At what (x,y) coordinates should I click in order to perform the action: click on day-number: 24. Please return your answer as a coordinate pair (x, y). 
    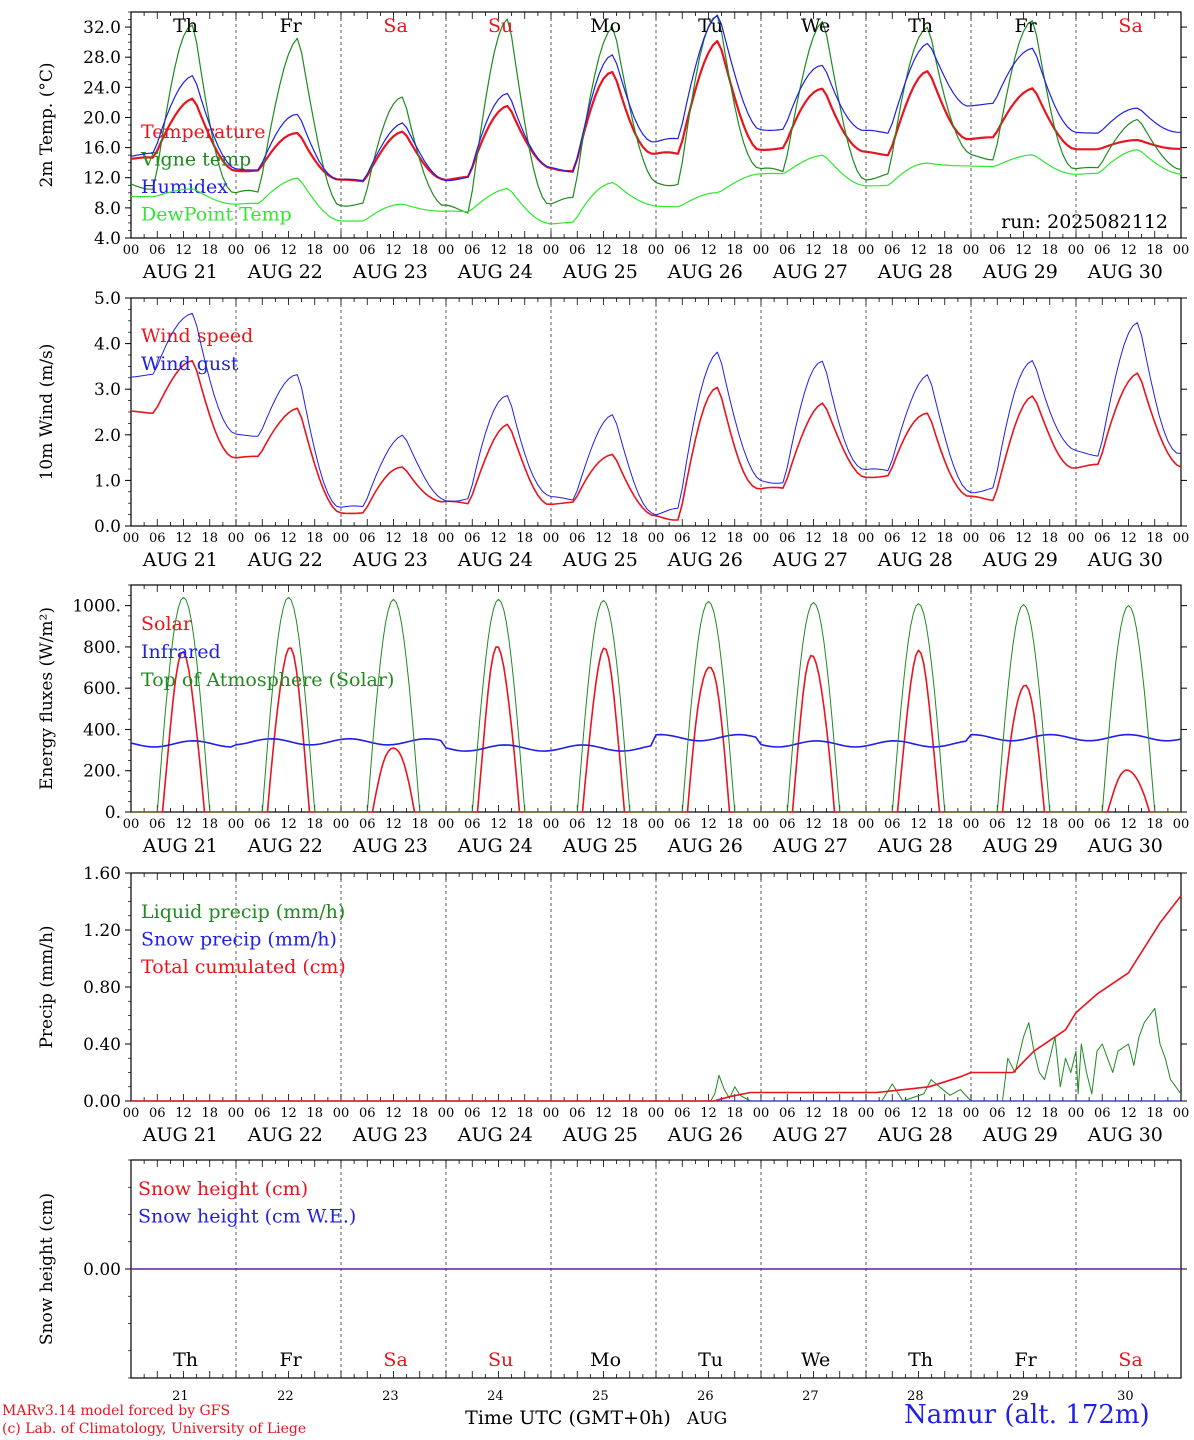
    Looking at the image, I should click on (495, 1396).